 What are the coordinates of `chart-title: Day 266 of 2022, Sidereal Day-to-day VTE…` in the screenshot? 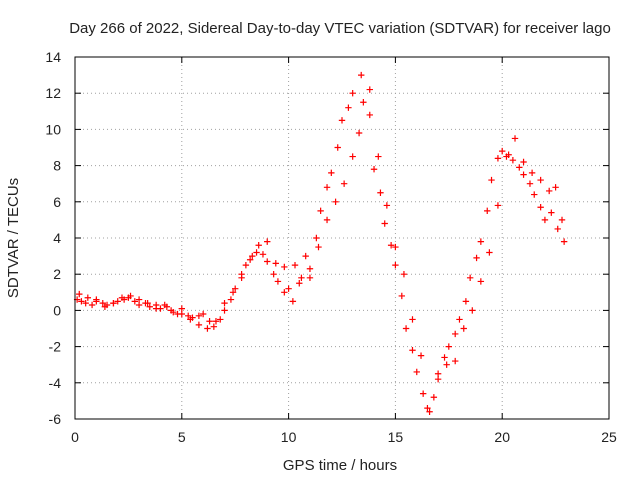 It's located at (340, 28).